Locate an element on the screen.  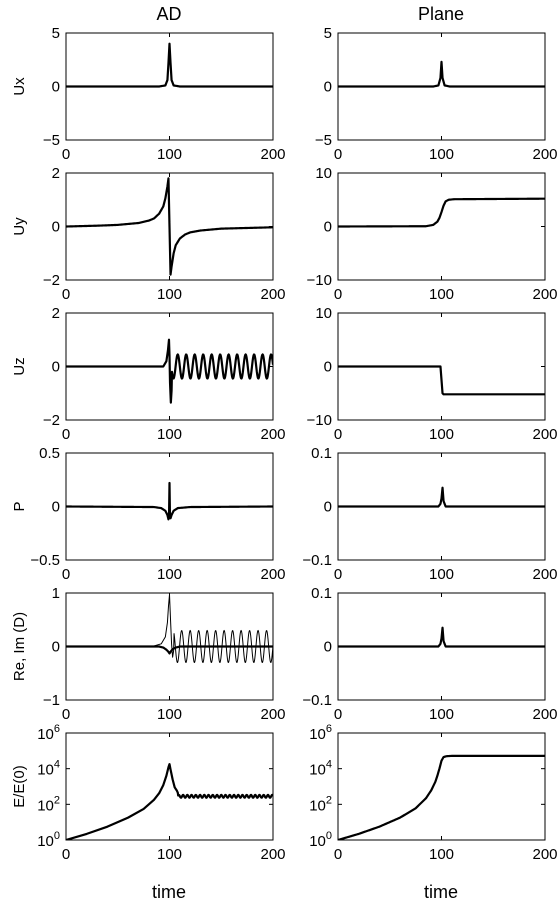
column-title-ad: AD is located at coordinates (168, 14).